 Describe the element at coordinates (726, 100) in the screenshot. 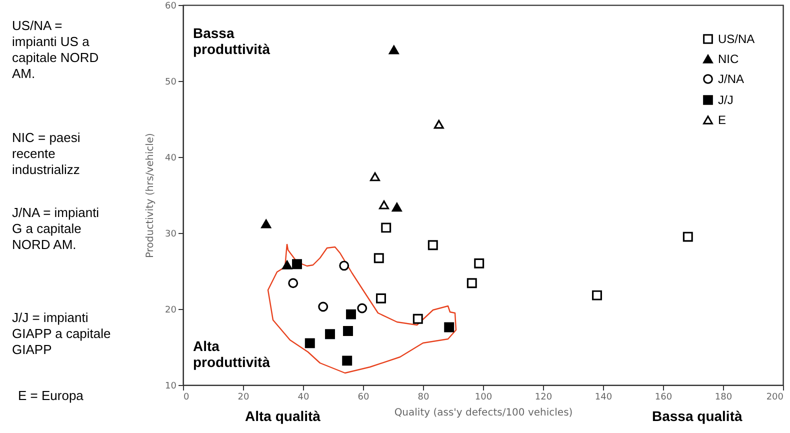

I see `legend-label: J/J` at that location.